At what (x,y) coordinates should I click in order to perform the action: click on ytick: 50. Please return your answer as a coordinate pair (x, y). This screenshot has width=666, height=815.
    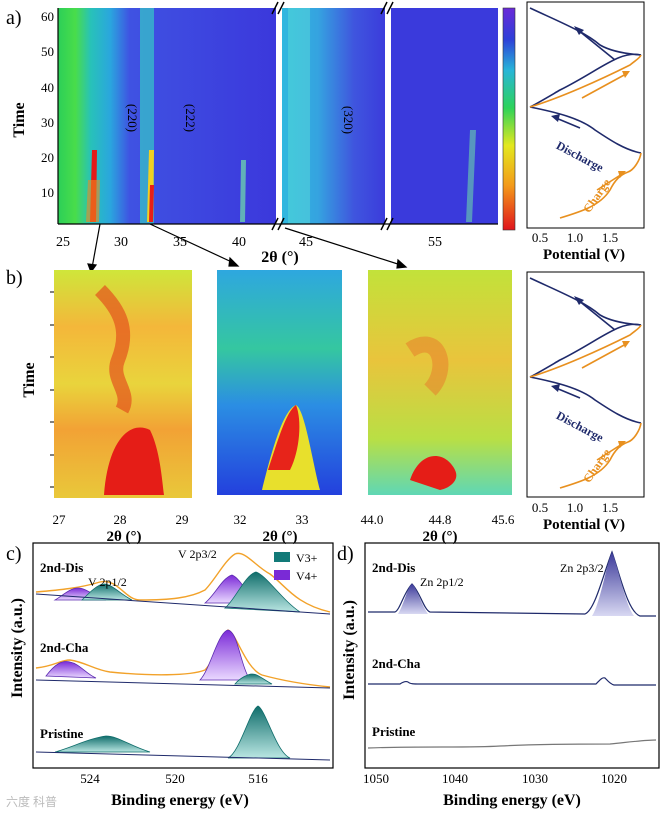
    Looking at the image, I should click on (47, 51).